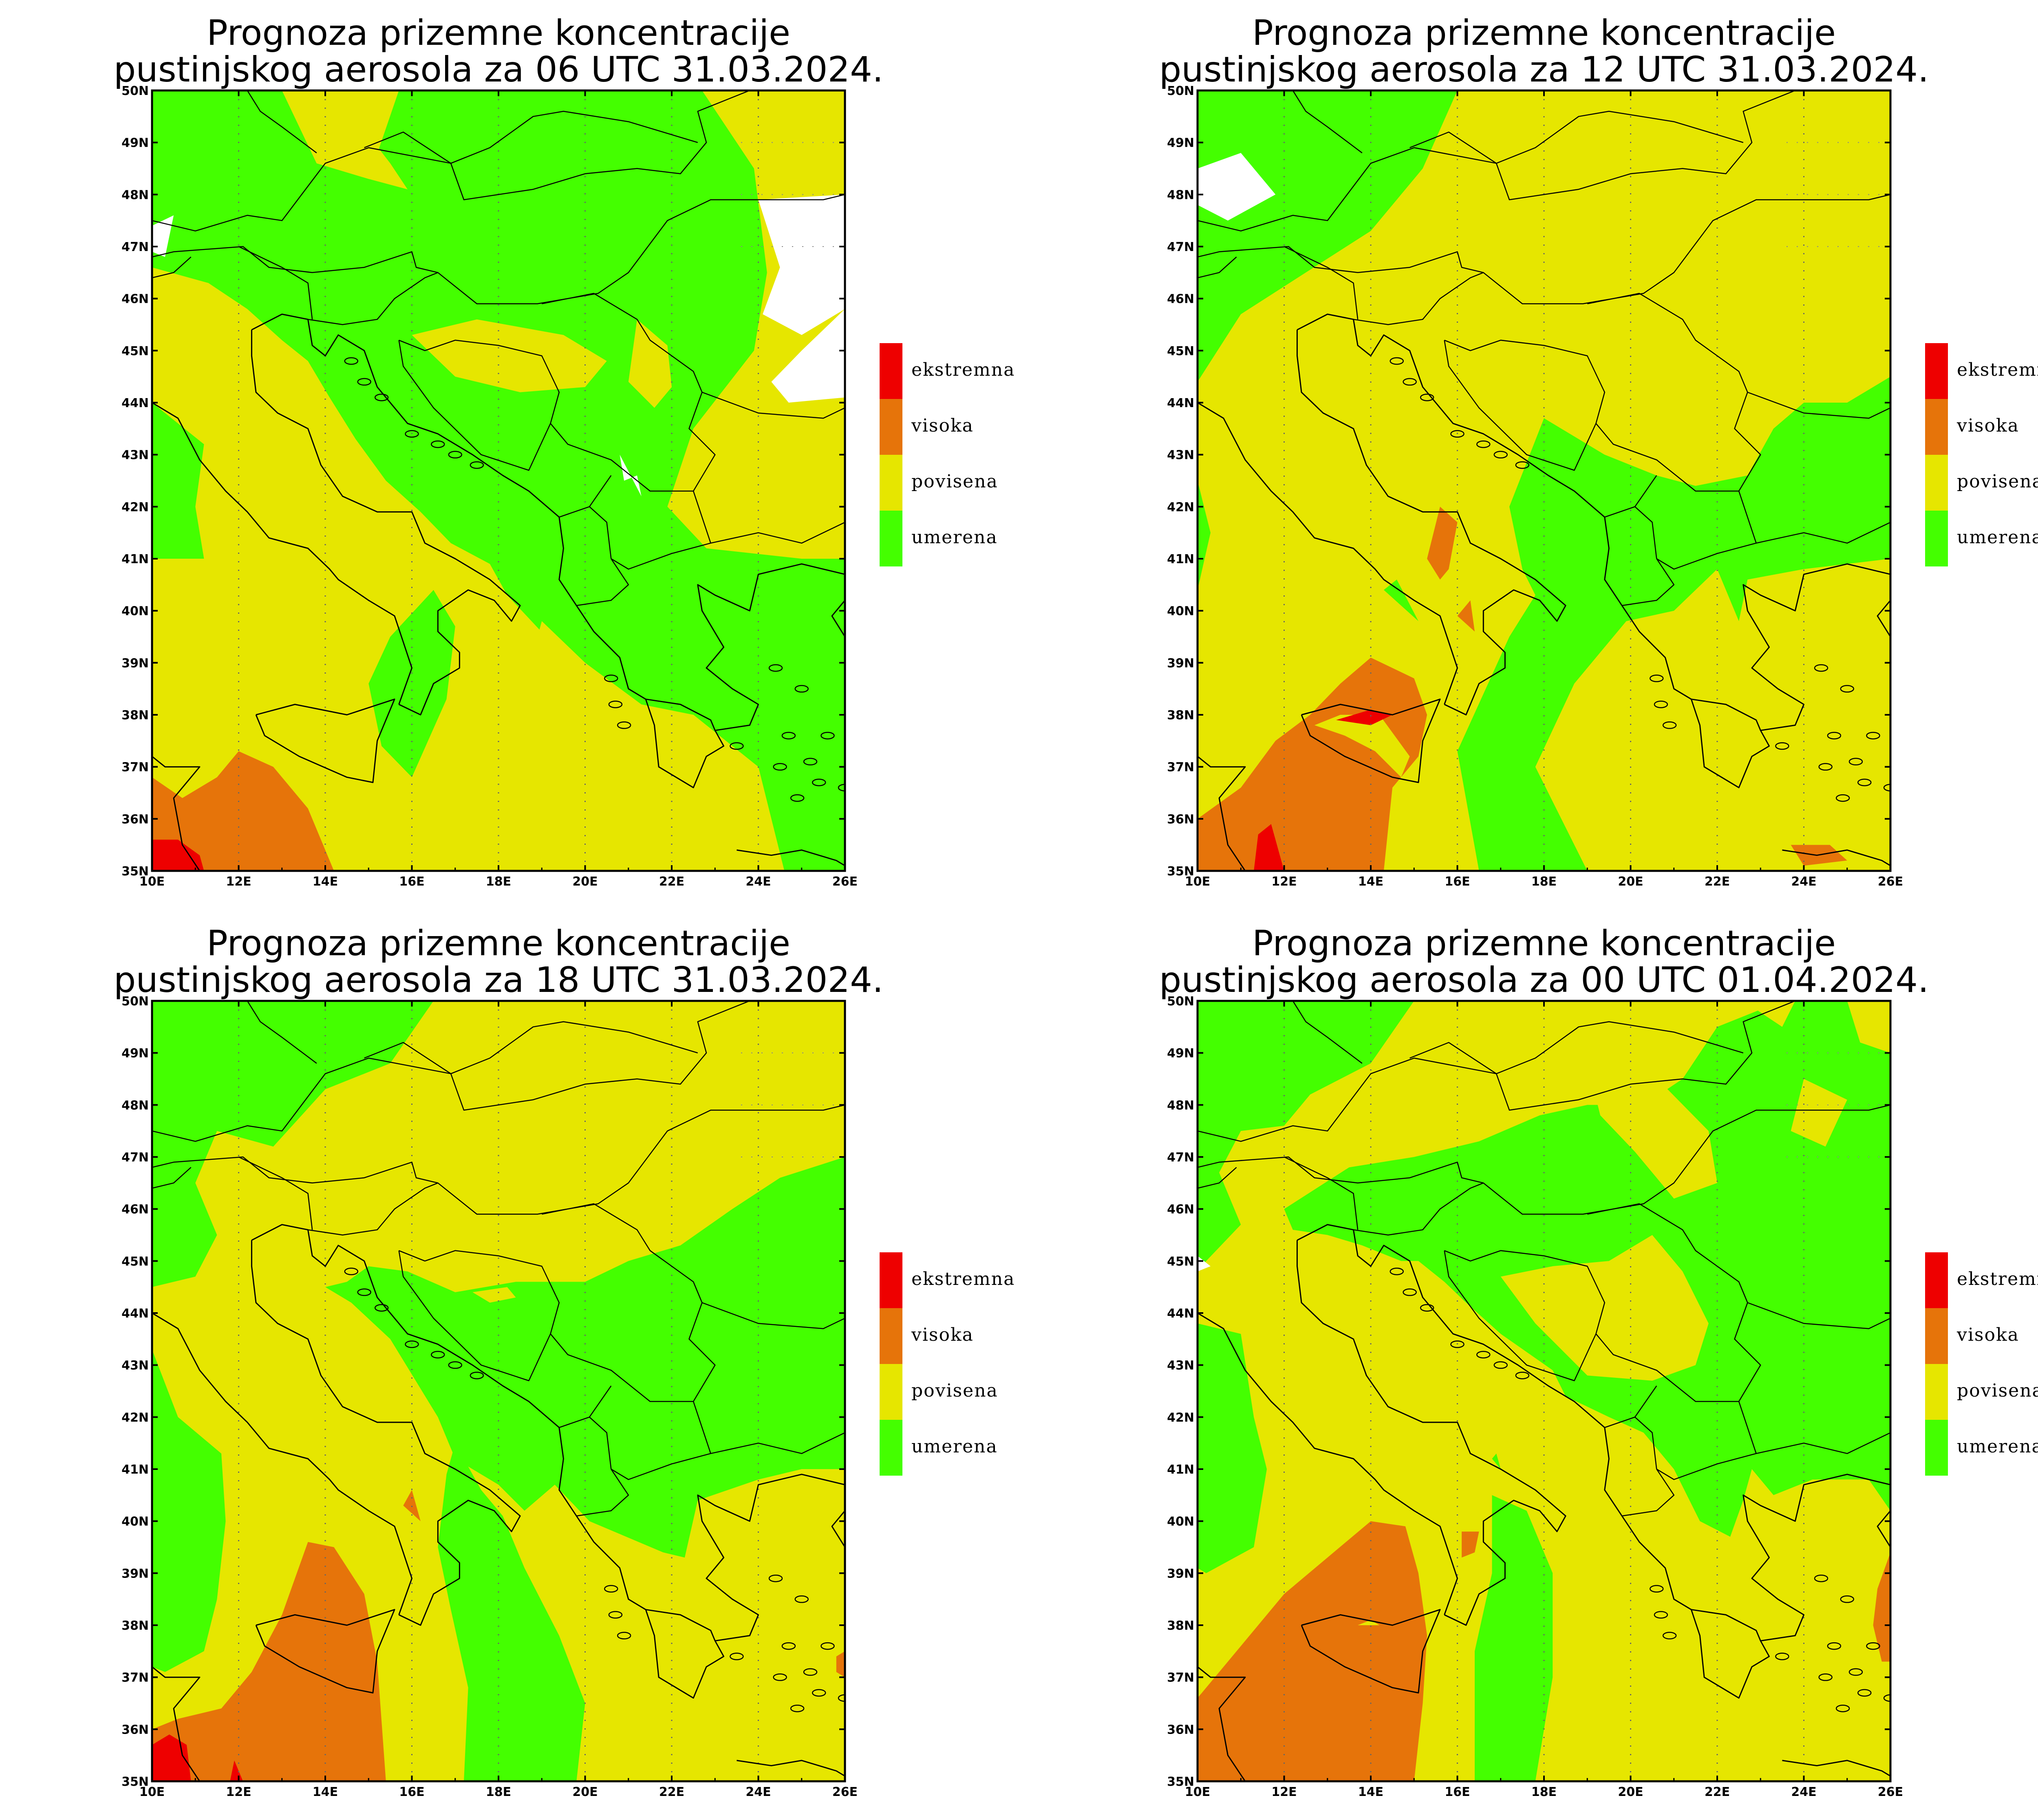  Describe the element at coordinates (947, 1364) in the screenshot. I see `legend: ekstremna visoka povisena umerena` at that location.